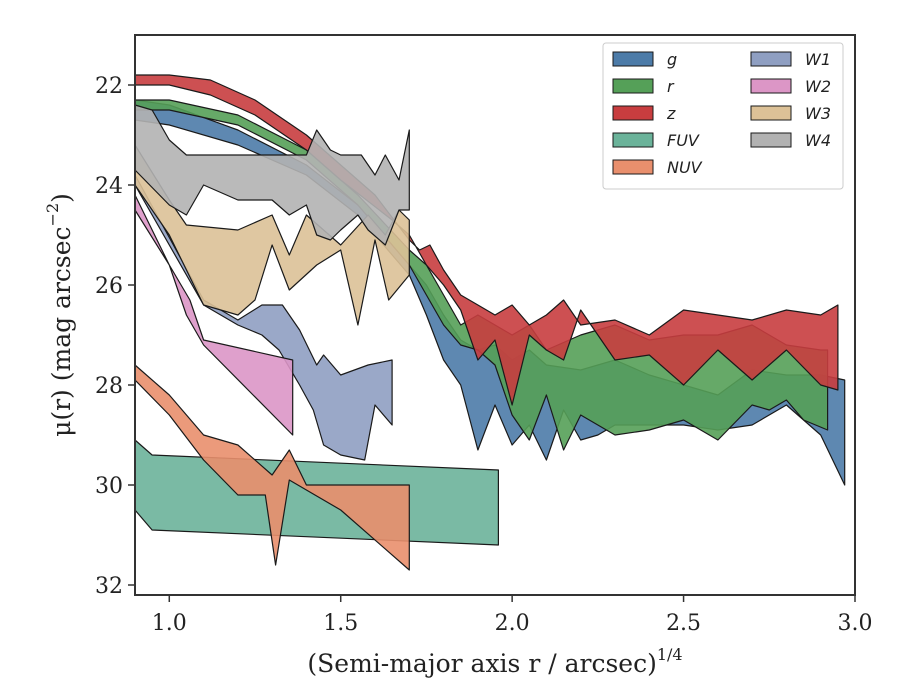 The height and width of the screenshot is (700, 900). What do you see at coordinates (481, 663) in the screenshot?
I see `x-axis-label-text: (Semi-major axis r / arcsec)` at bounding box center [481, 663].